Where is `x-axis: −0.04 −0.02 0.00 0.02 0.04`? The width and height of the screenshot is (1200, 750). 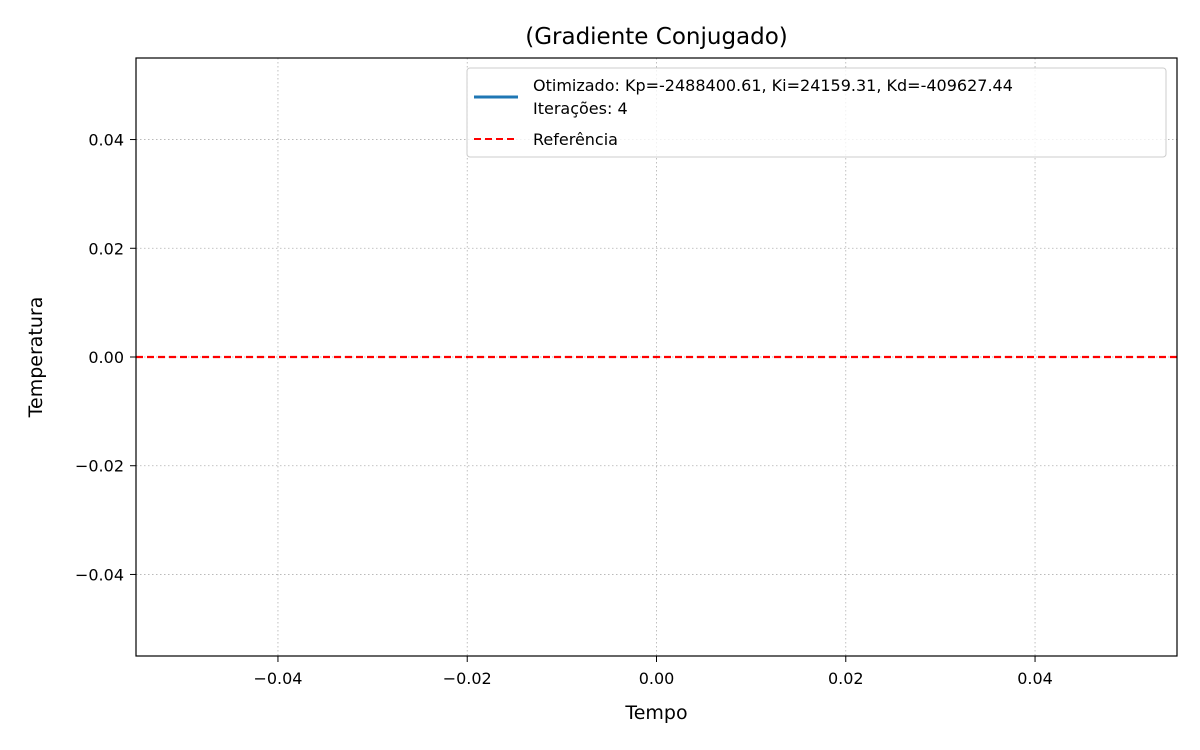
x-axis: −0.04 −0.02 0.00 0.02 0.04 is located at coordinates (653, 672).